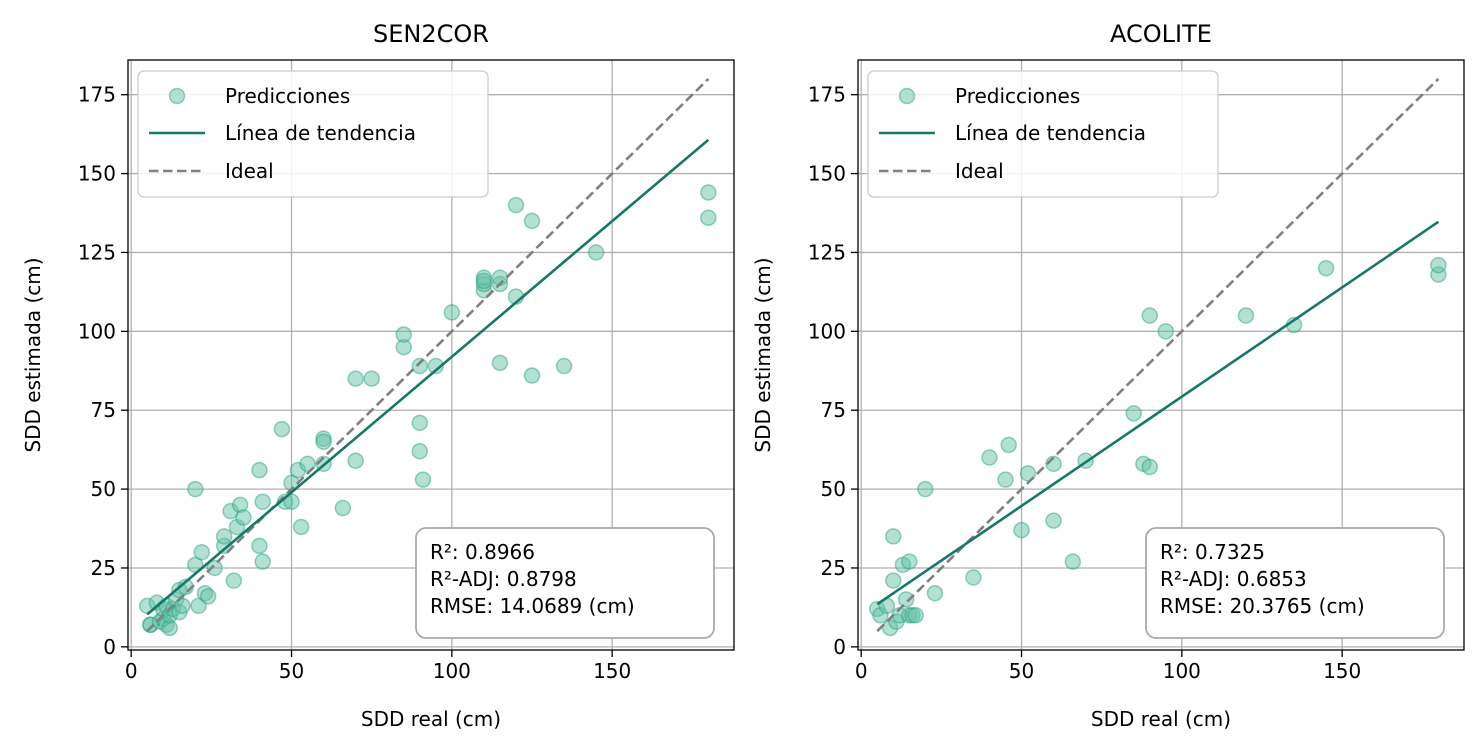  What do you see at coordinates (1342, 671) in the screenshot?
I see `x-tick-label: 150` at bounding box center [1342, 671].